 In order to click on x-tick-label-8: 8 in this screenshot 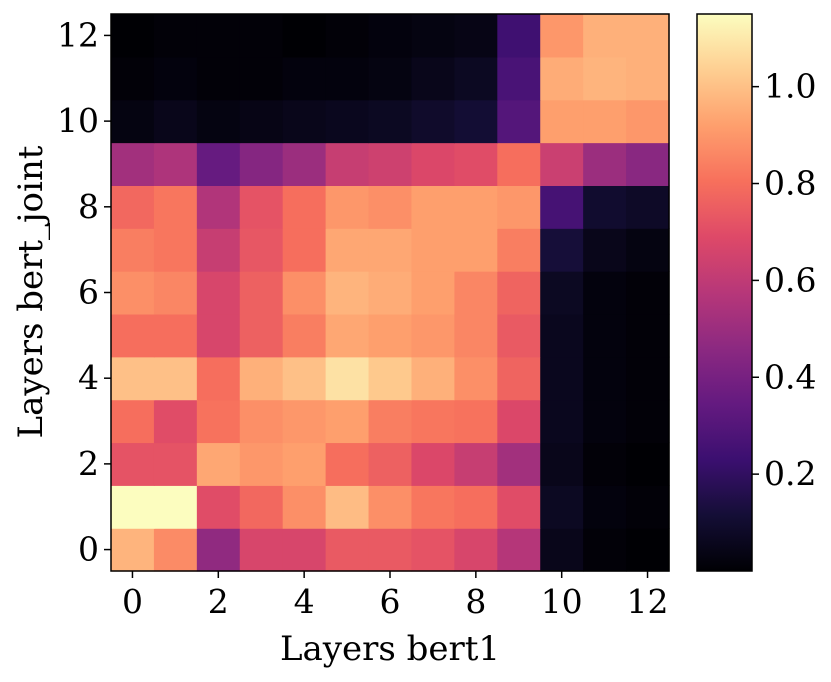, I will do `click(475, 601)`.